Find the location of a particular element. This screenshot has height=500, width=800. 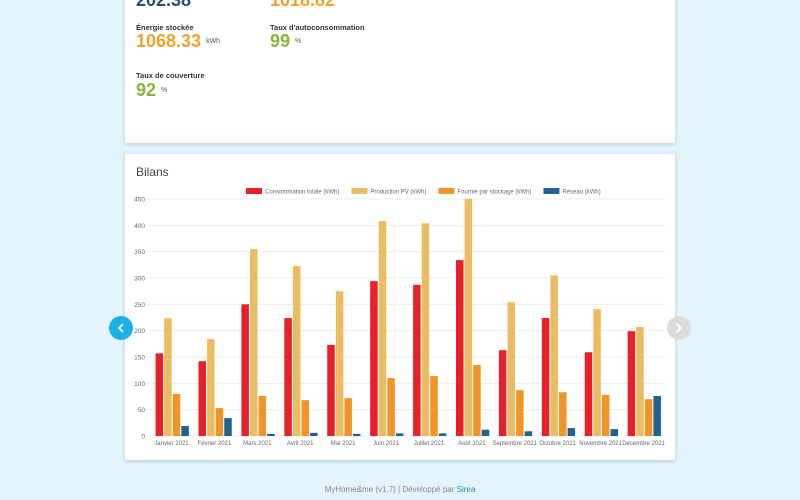

y-tick-label: 450 is located at coordinates (139, 200).